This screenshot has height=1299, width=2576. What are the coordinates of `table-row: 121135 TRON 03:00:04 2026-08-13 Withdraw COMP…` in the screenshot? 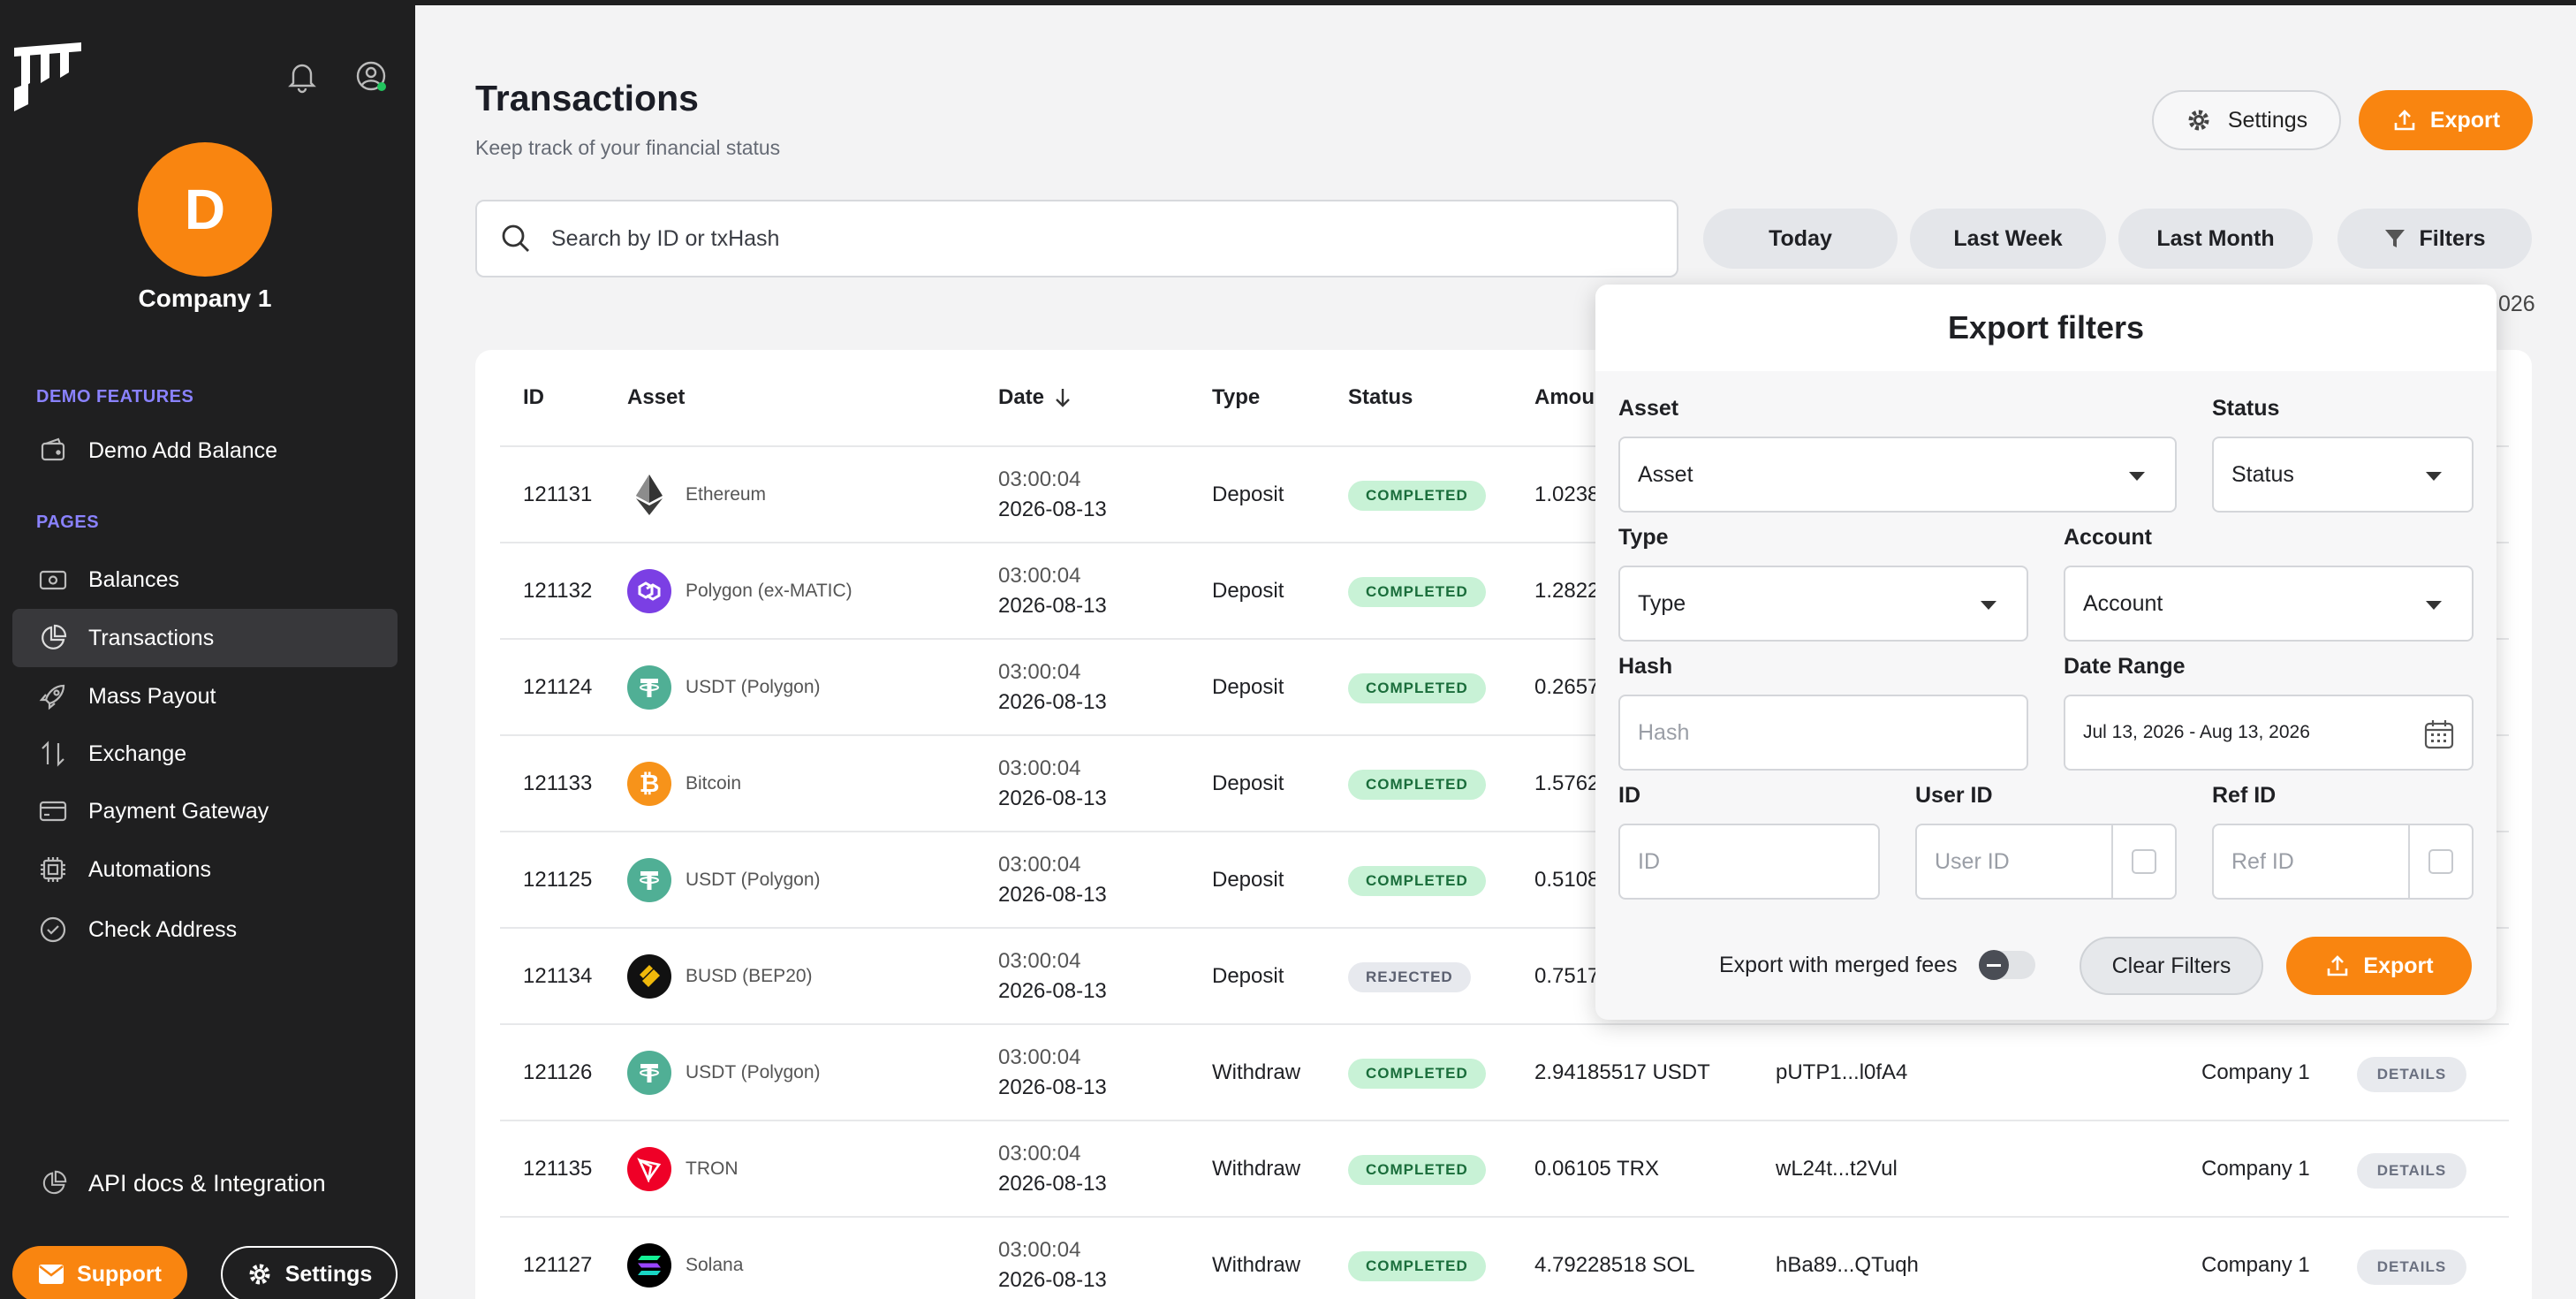 It's located at (1504, 1168).